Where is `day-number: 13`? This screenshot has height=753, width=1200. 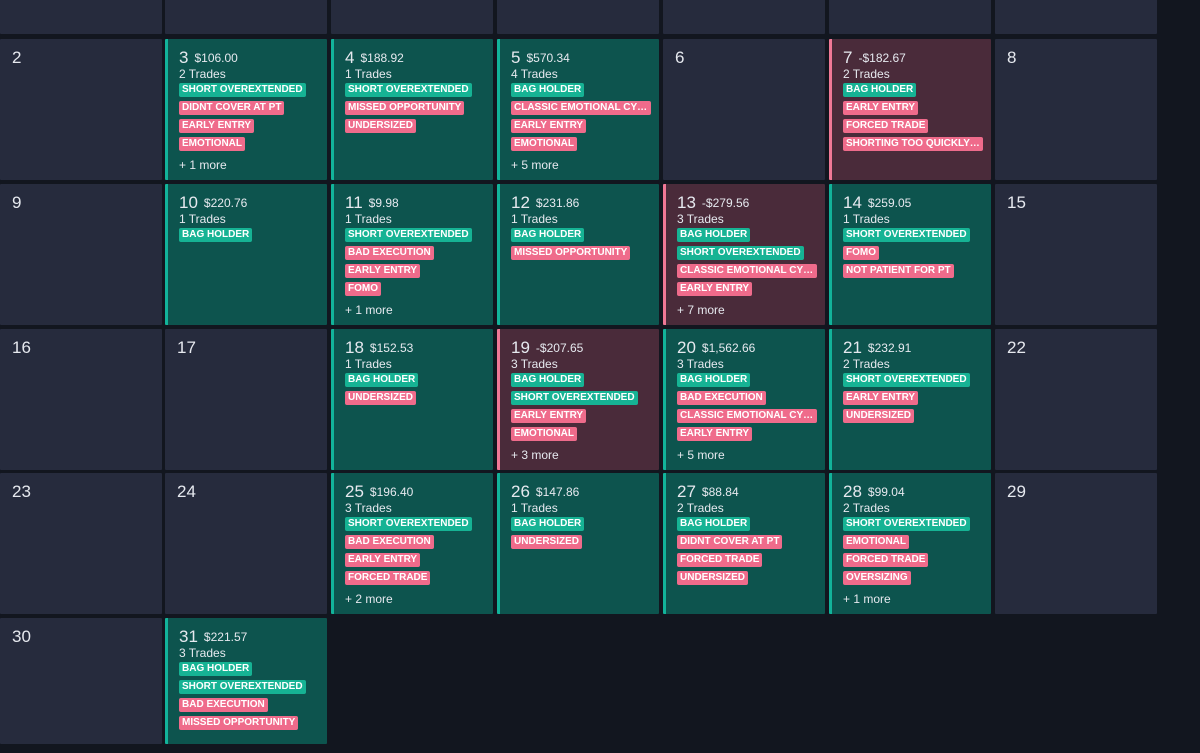
day-number: 13 is located at coordinates (686, 202).